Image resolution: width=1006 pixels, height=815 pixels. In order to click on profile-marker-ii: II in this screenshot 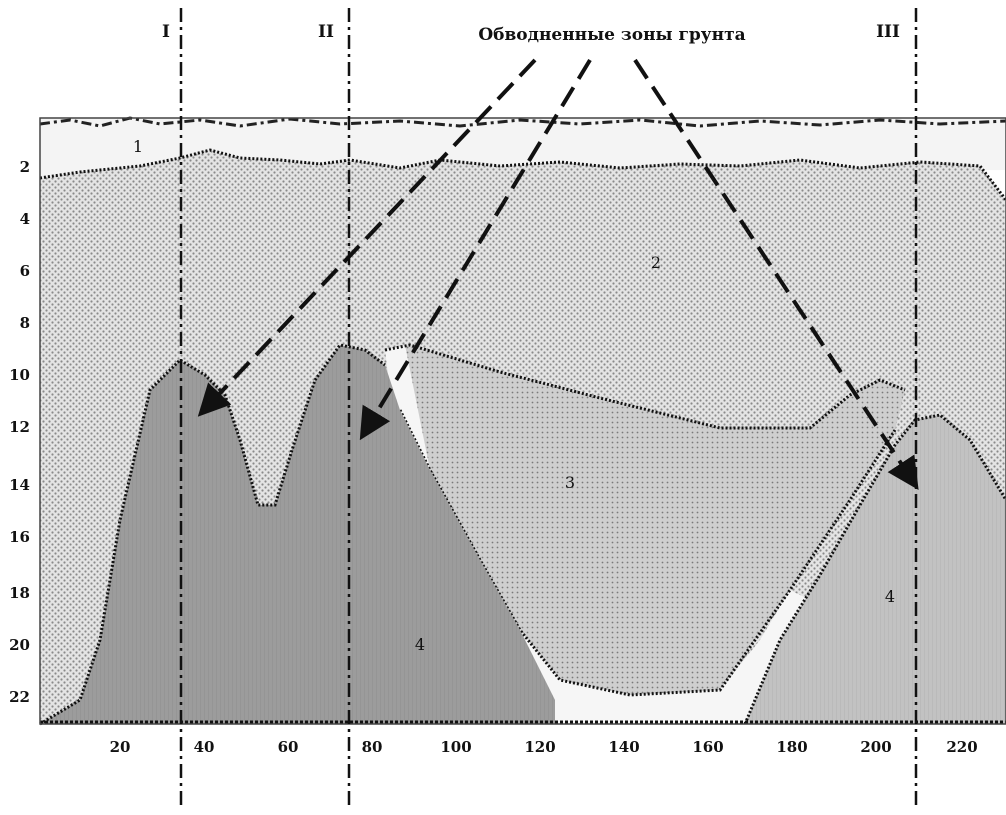, I will do `click(326, 32)`.